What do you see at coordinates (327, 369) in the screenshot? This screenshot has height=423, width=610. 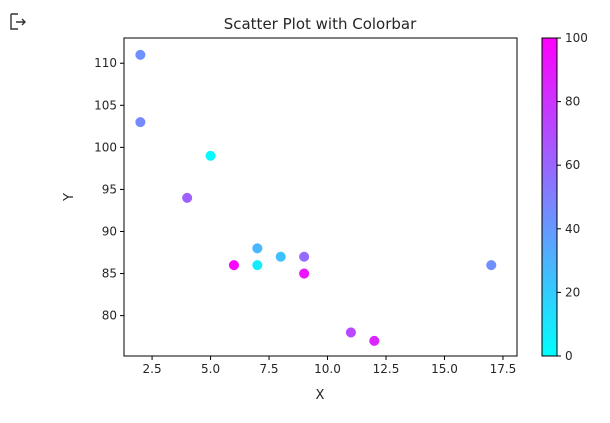 I see `x-tick-label: 10.0` at bounding box center [327, 369].